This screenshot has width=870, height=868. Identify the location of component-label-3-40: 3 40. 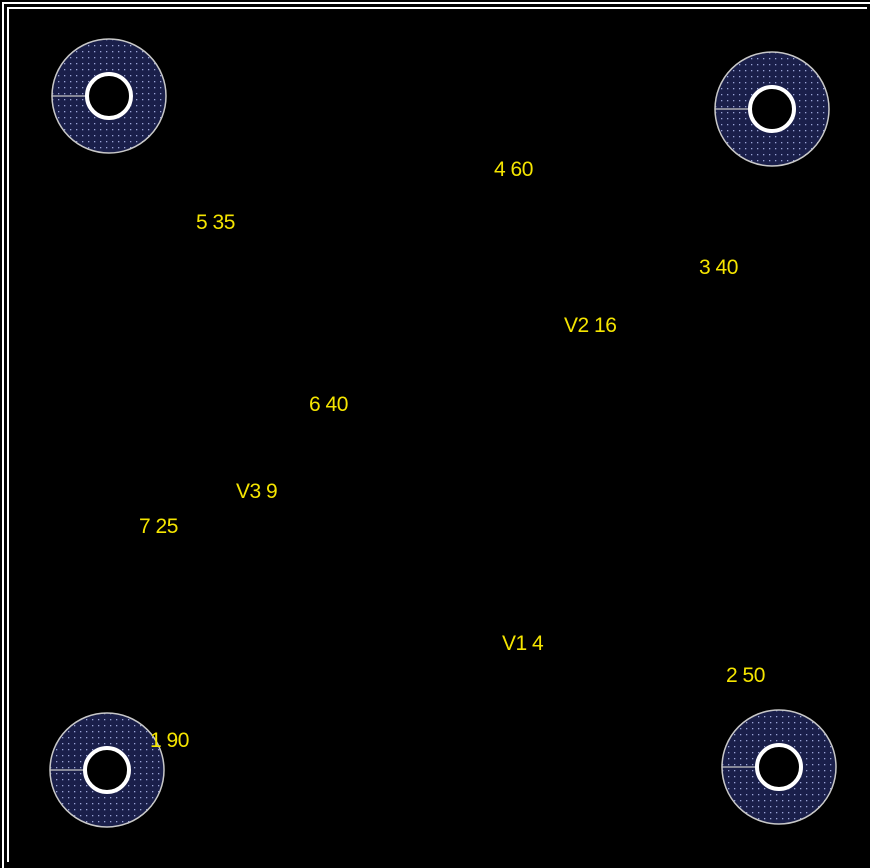
(718, 267).